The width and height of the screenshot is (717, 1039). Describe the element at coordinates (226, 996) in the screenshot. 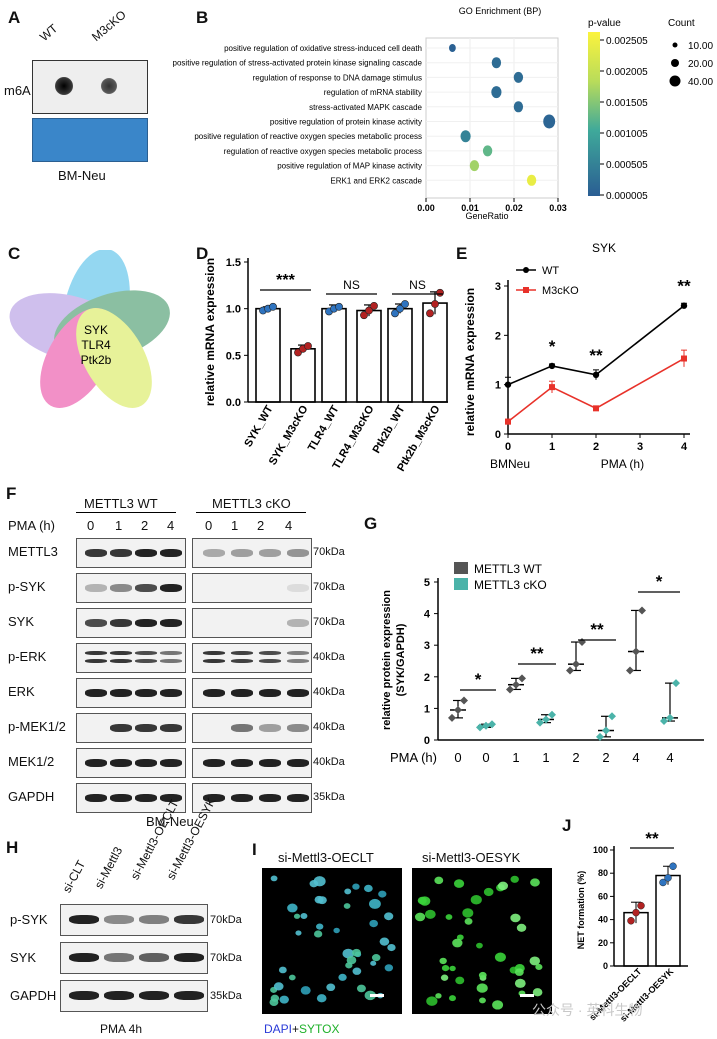

I see `kda-marker-h: 35kDa` at that location.